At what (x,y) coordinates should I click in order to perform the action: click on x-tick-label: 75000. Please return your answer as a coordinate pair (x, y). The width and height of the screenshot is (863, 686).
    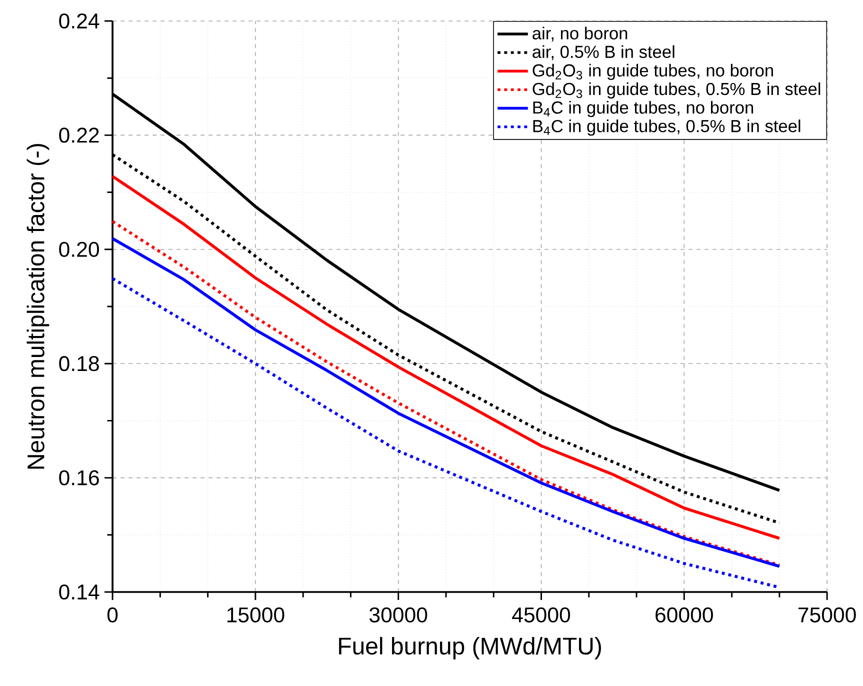
    Looking at the image, I should click on (827, 614).